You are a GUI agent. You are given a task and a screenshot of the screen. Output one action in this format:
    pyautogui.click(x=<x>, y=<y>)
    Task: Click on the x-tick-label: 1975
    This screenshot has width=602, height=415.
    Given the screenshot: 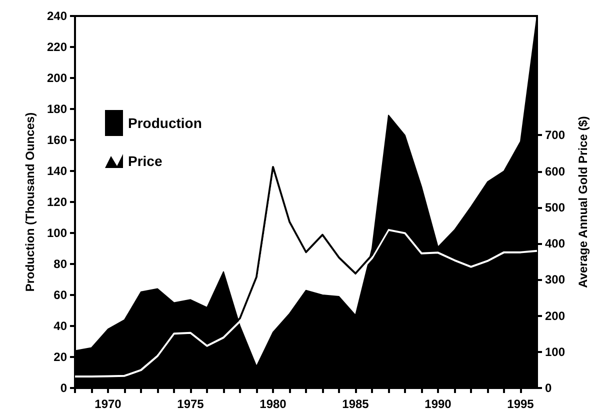 What is the action you would take?
    pyautogui.click(x=190, y=404)
    